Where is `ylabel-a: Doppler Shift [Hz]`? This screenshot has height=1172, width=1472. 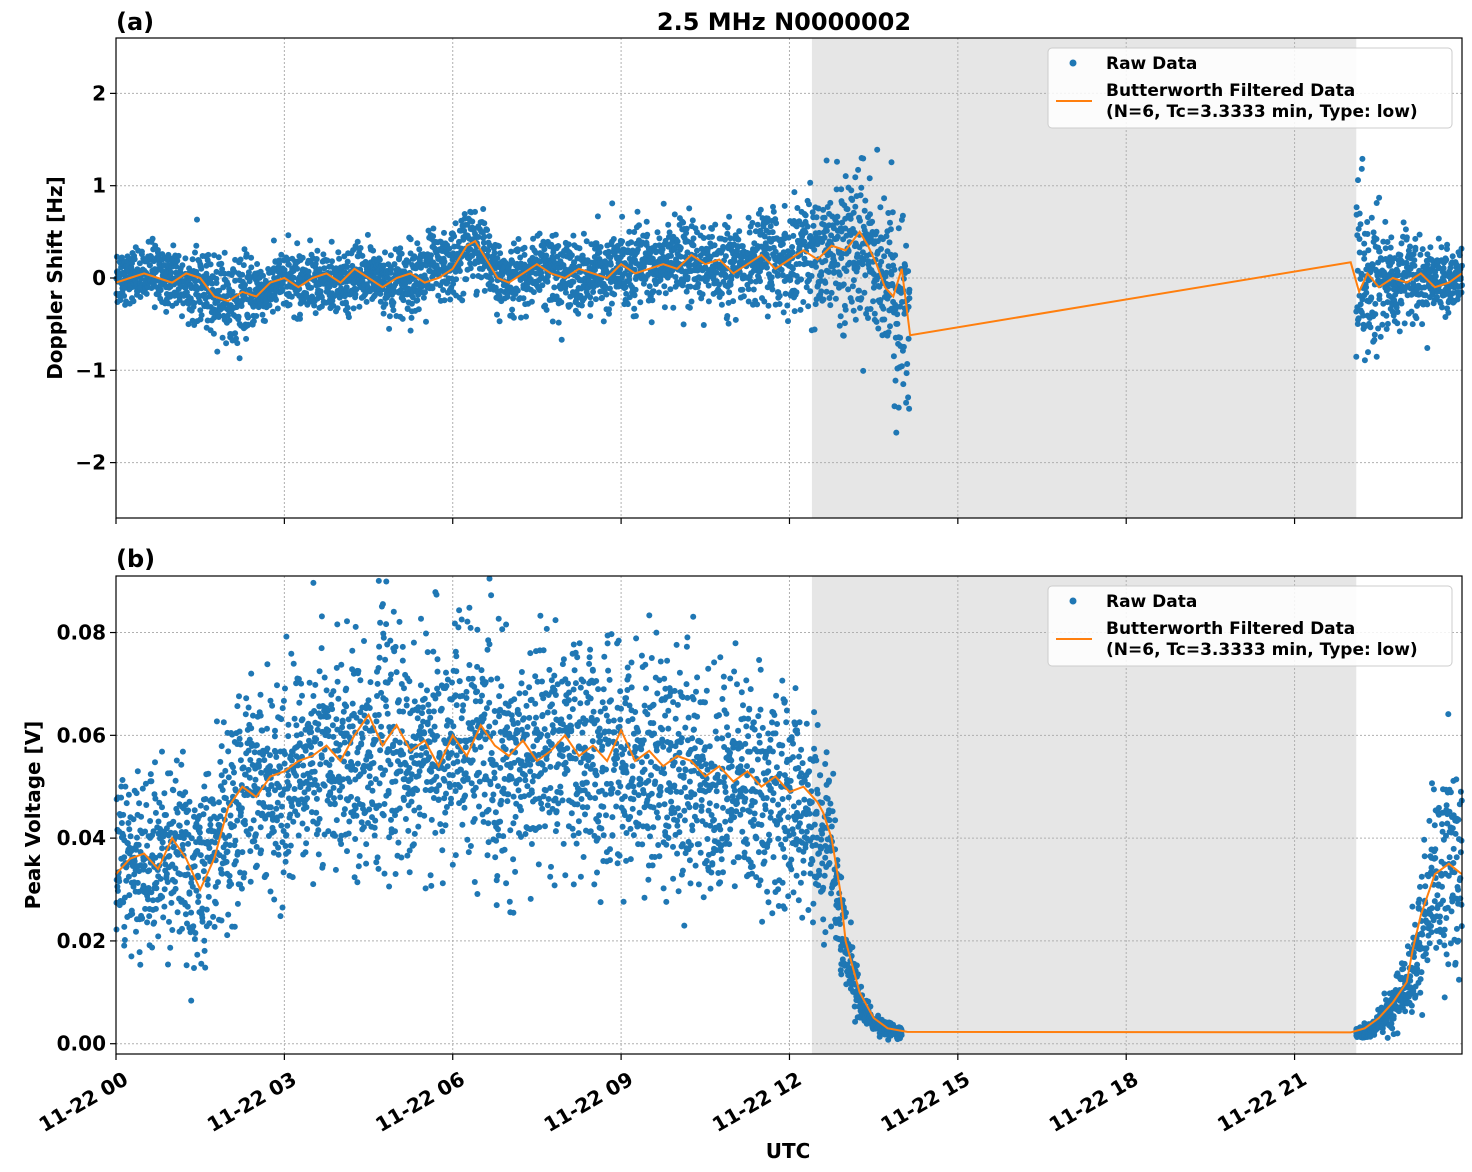 ylabel-a: Doppler Shift [Hz] is located at coordinates (55, 278).